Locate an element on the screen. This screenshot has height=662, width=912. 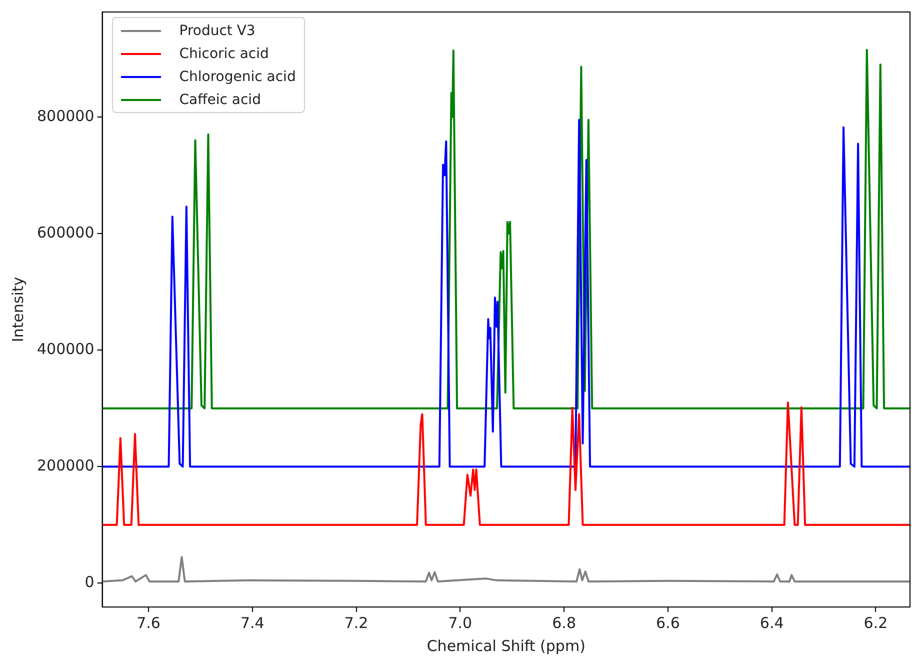
y-tick-label: 600000 is located at coordinates (65, 232).